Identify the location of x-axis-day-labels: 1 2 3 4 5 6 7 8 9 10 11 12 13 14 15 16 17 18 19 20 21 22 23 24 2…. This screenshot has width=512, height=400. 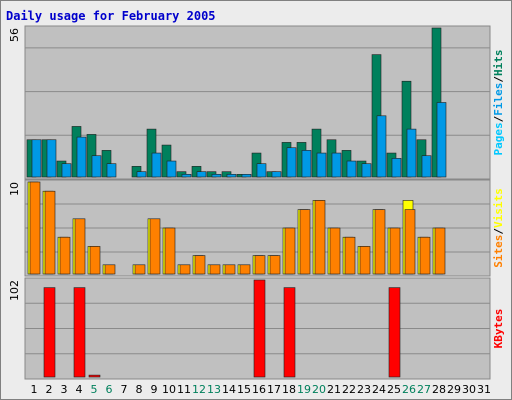
(261, 389).